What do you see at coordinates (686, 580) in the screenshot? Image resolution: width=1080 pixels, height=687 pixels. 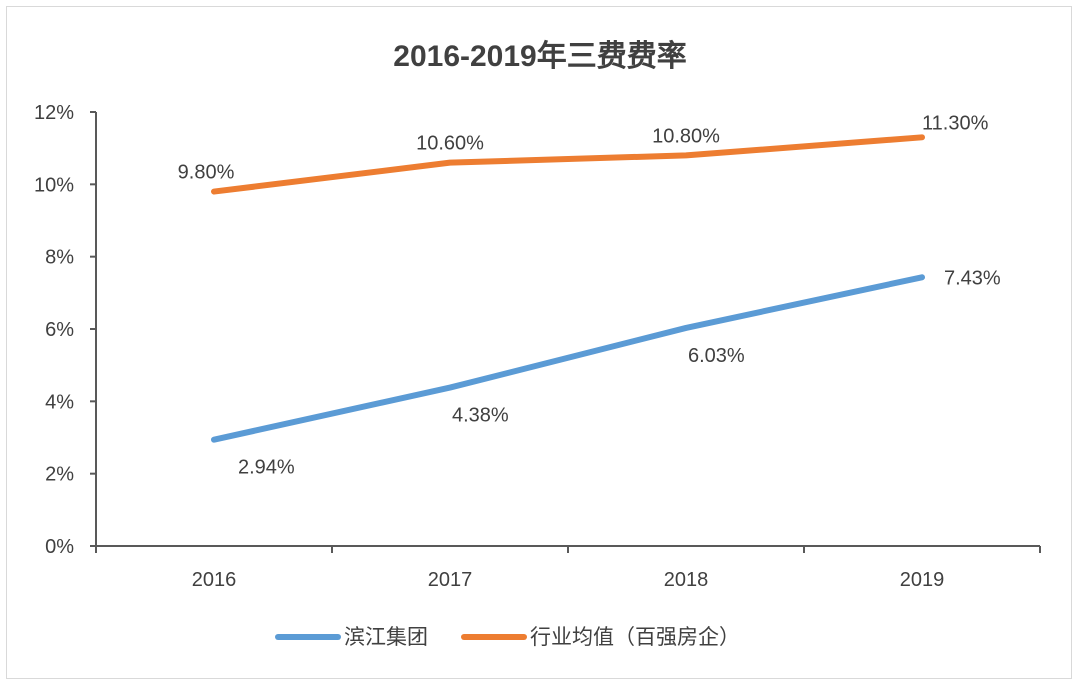 I see `x-tick-label: 2018` at bounding box center [686, 580].